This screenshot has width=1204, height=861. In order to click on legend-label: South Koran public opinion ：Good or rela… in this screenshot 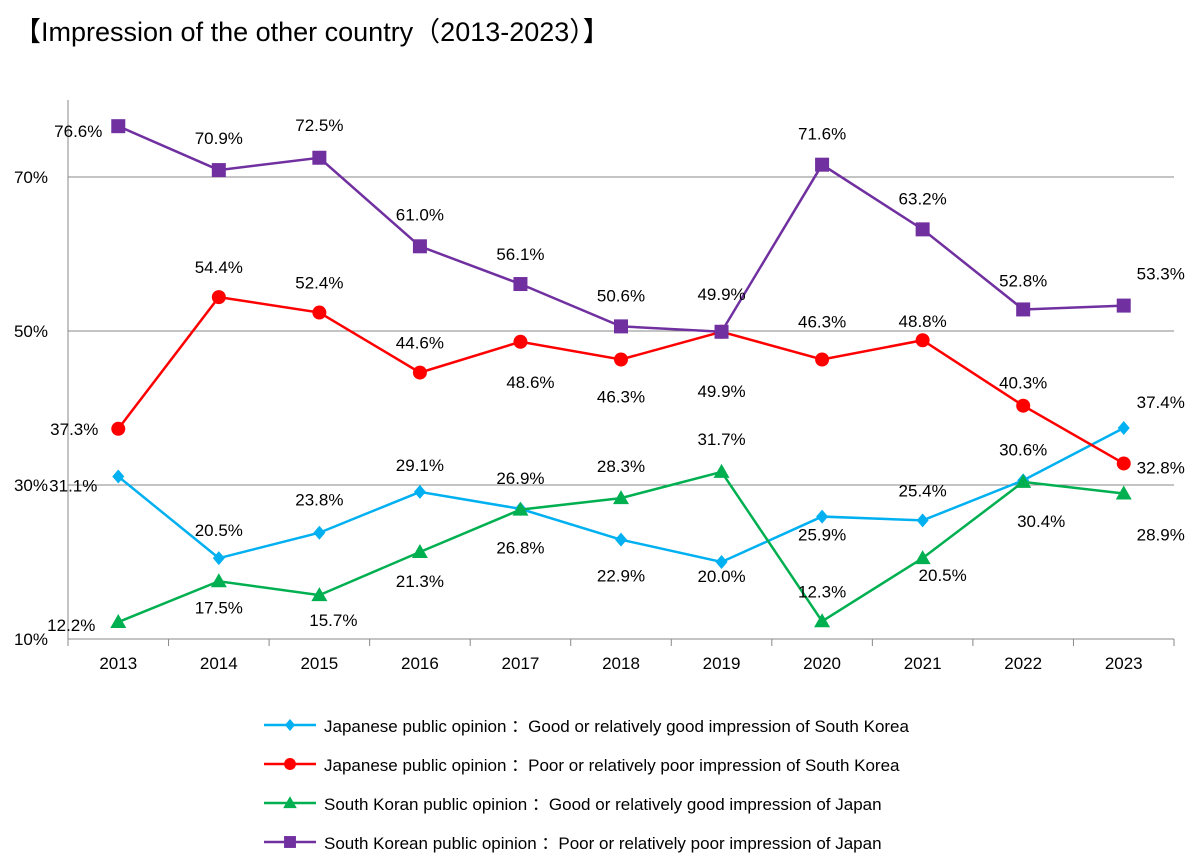, I will do `click(603, 804)`.